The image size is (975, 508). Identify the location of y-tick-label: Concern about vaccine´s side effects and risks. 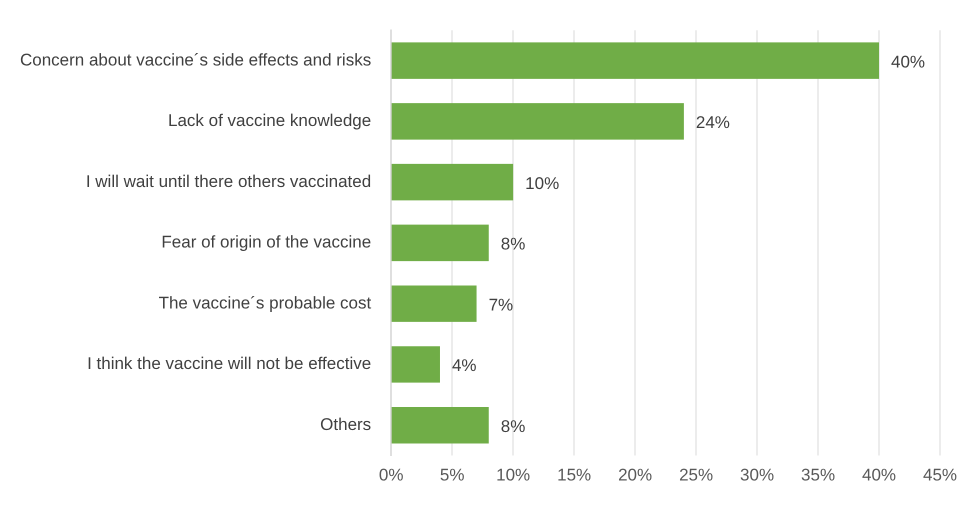
(196, 60).